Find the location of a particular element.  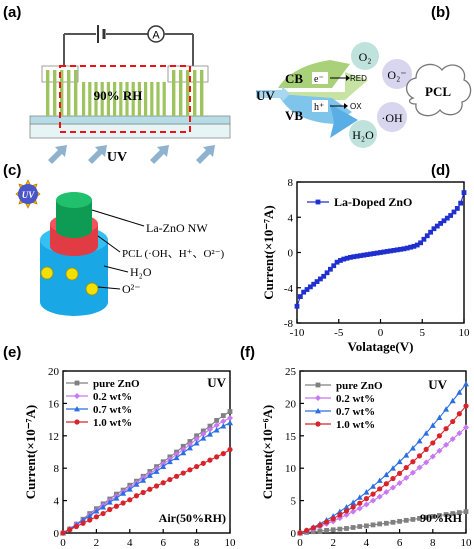

oh-bubble is located at coordinates (392, 117).